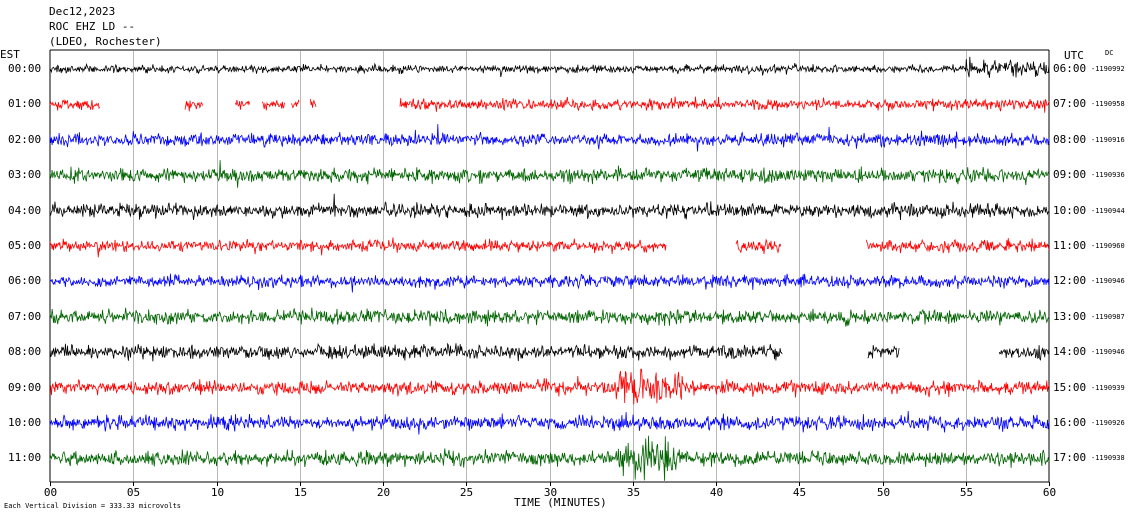  Describe the element at coordinates (383, 492) in the screenshot. I see `x-tick-label: 20` at that location.